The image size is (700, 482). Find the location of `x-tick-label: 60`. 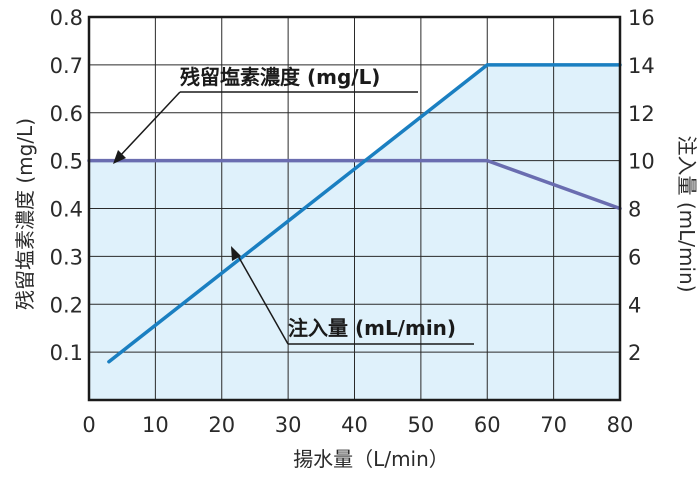

x-tick-label: 60 is located at coordinates (487, 425).